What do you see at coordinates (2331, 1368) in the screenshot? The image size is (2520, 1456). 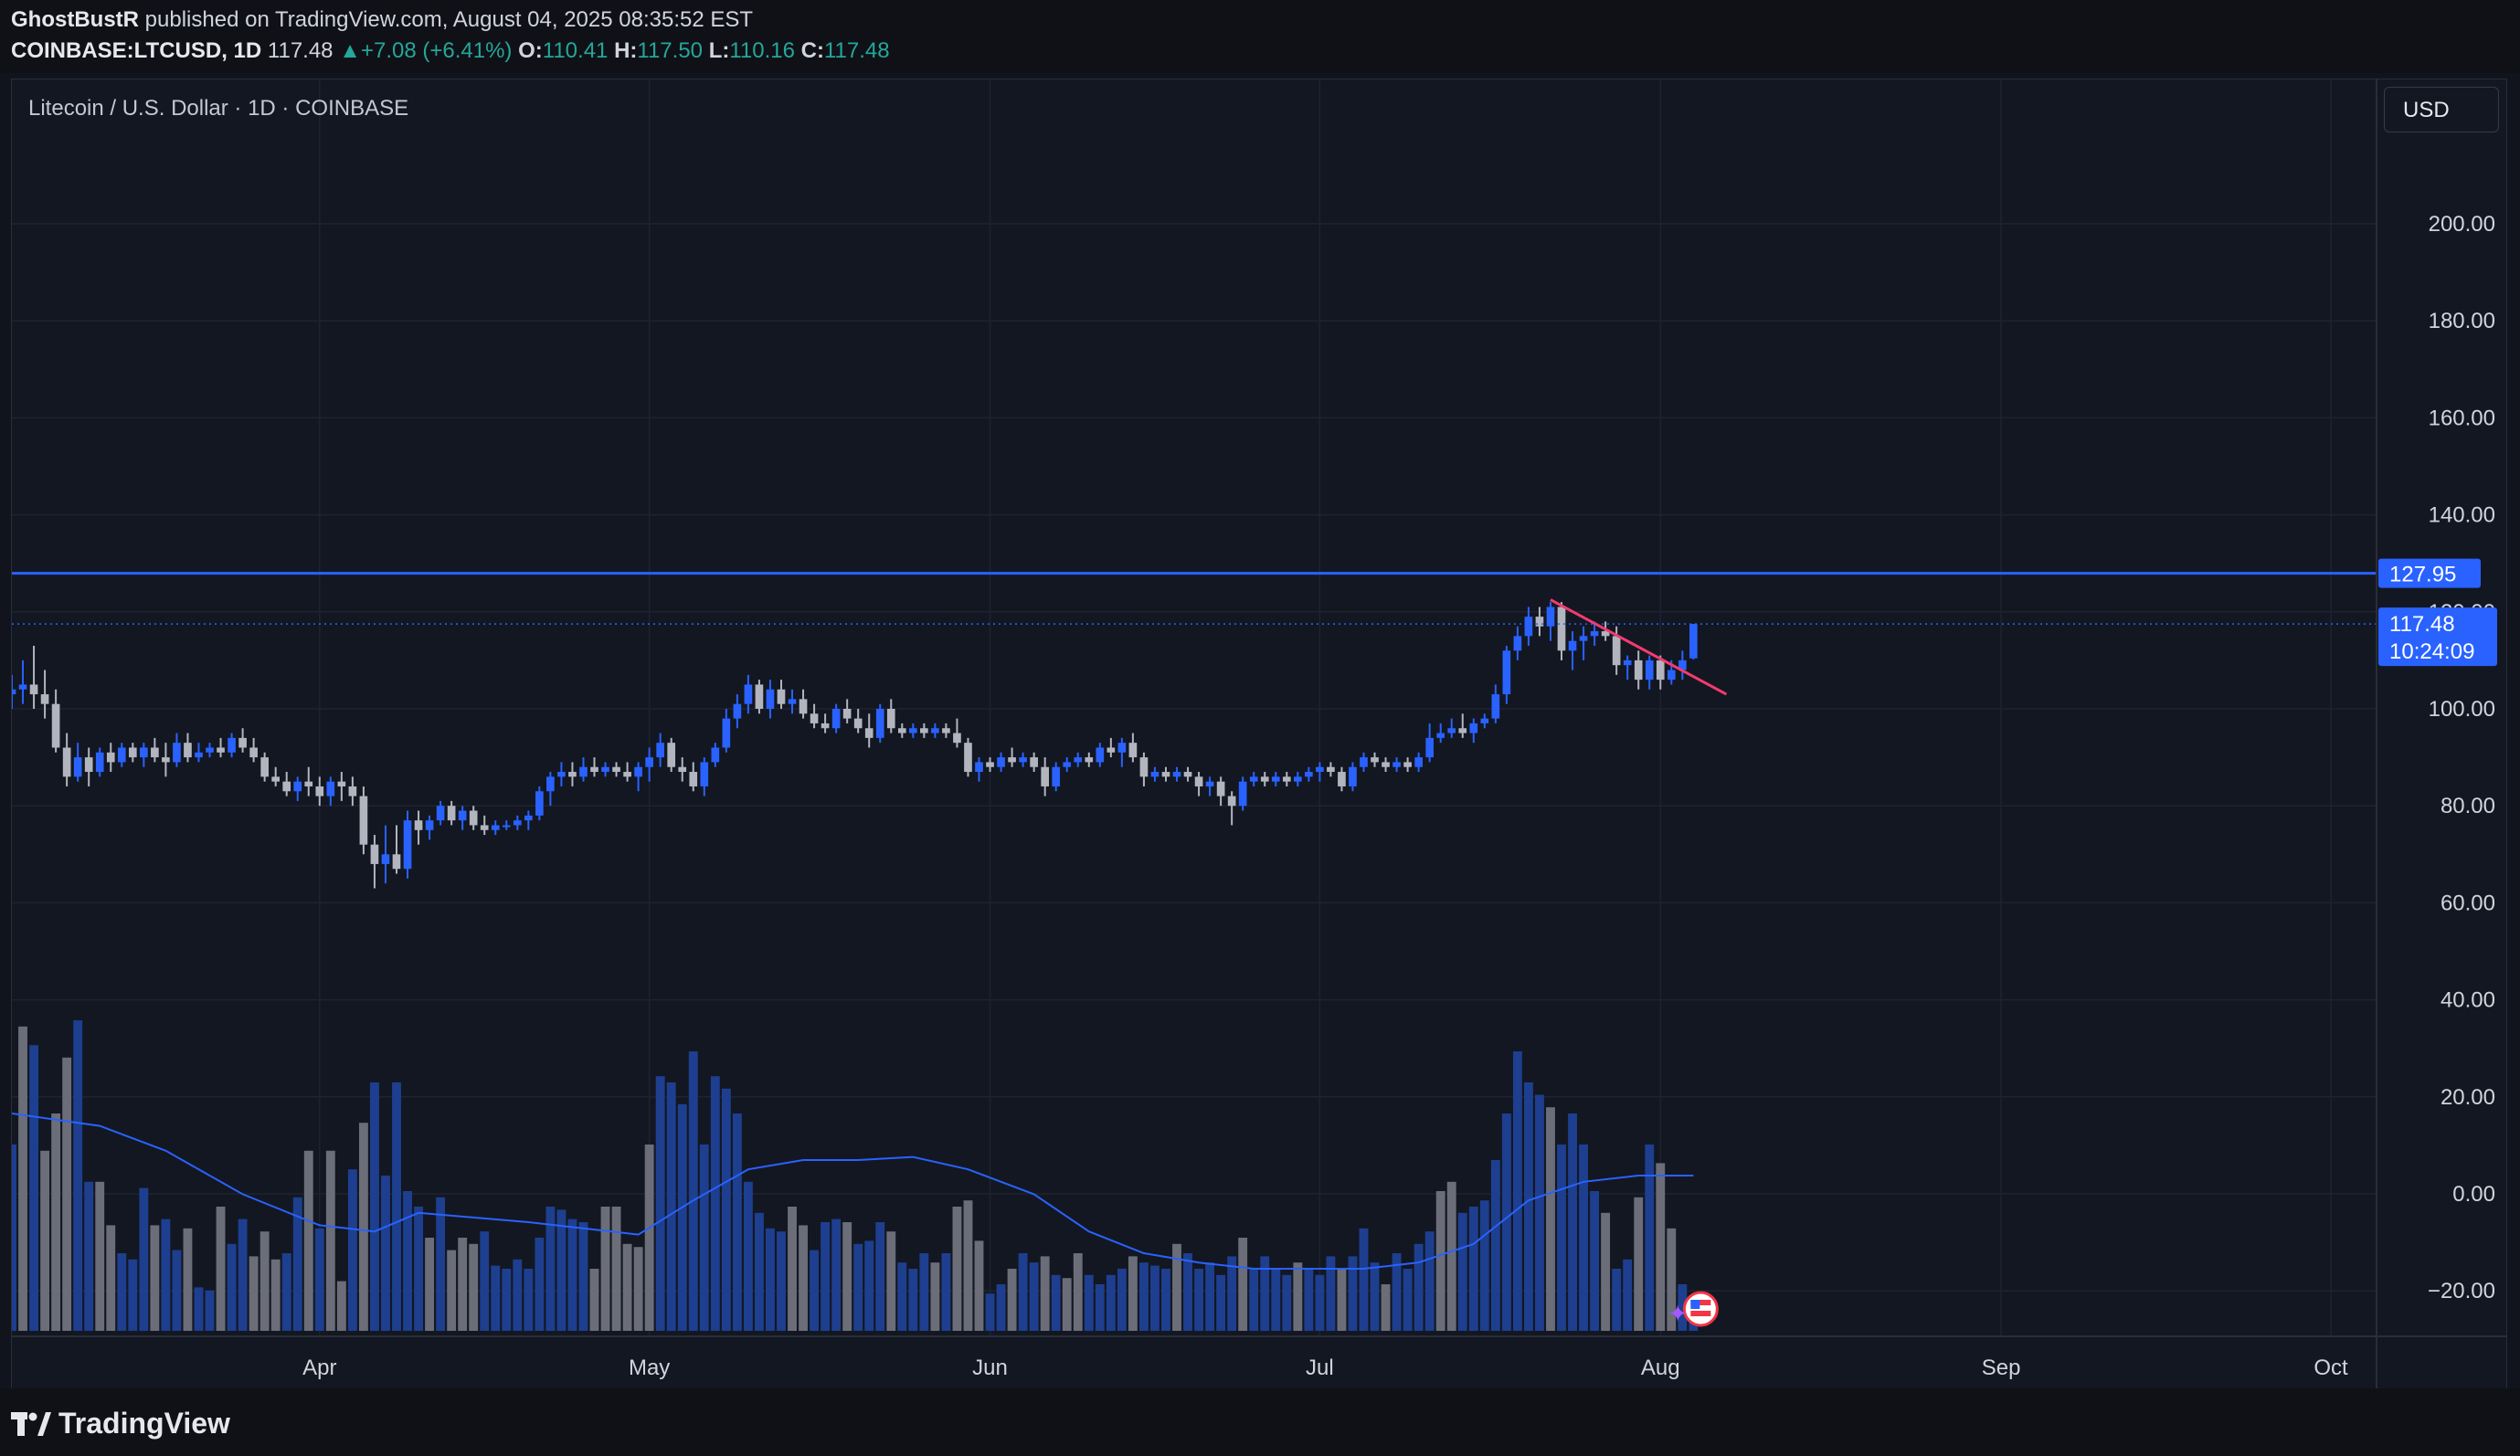 I see `time-tick-label: Oct` at bounding box center [2331, 1368].